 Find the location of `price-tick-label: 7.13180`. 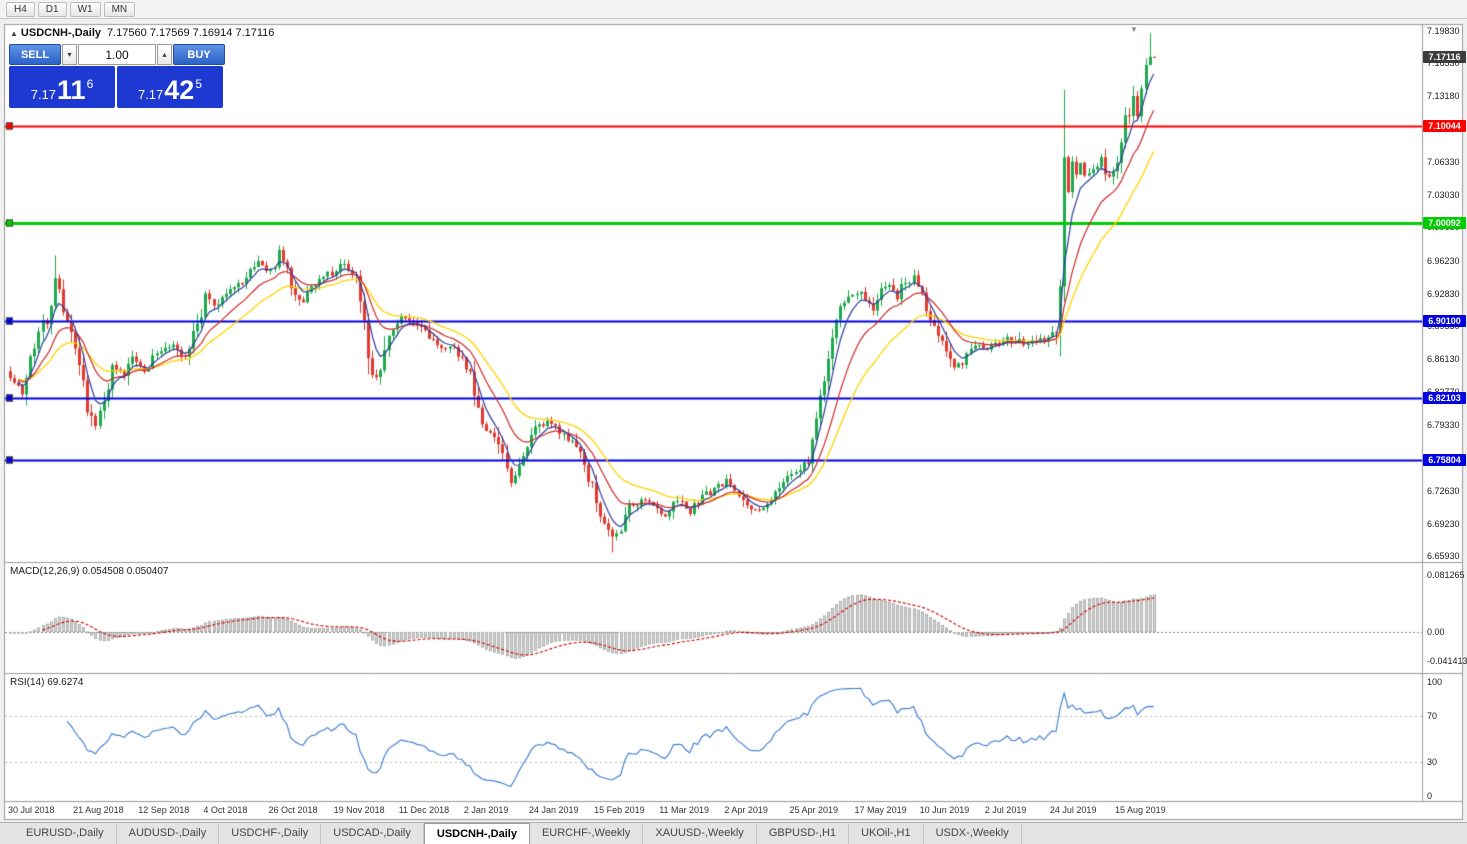

price-tick-label: 7.13180 is located at coordinates (1443, 95).